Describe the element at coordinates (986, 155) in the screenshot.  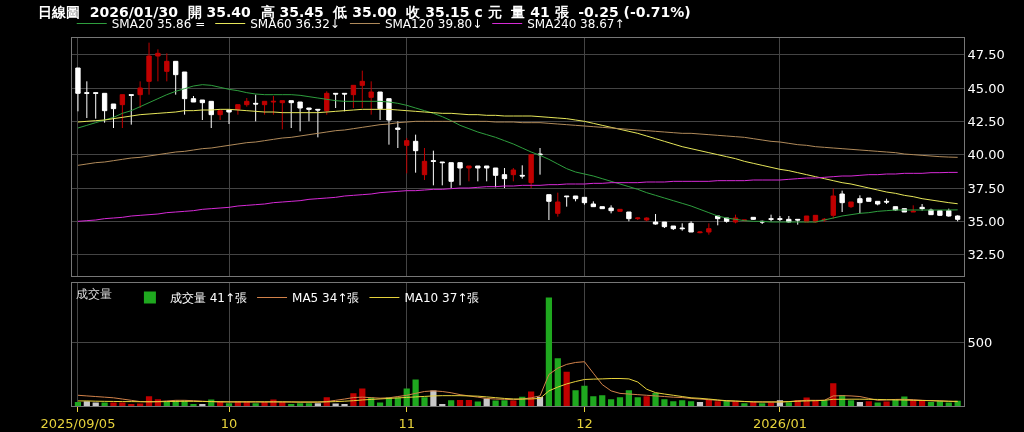
I see `y-tick-label: 40.00` at that location.